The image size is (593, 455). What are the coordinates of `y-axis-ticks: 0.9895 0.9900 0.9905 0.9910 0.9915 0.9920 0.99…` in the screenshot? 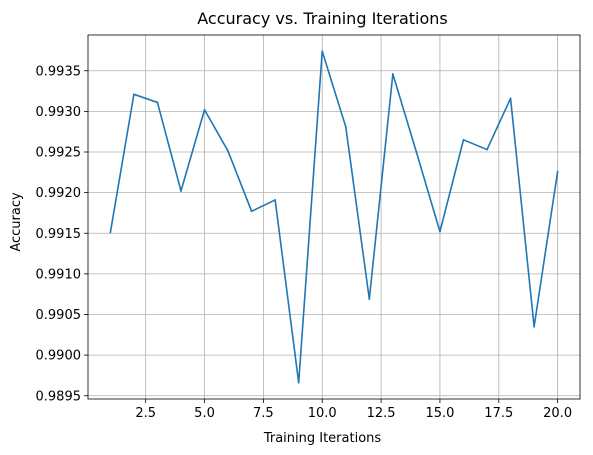 It's located at (62, 234).